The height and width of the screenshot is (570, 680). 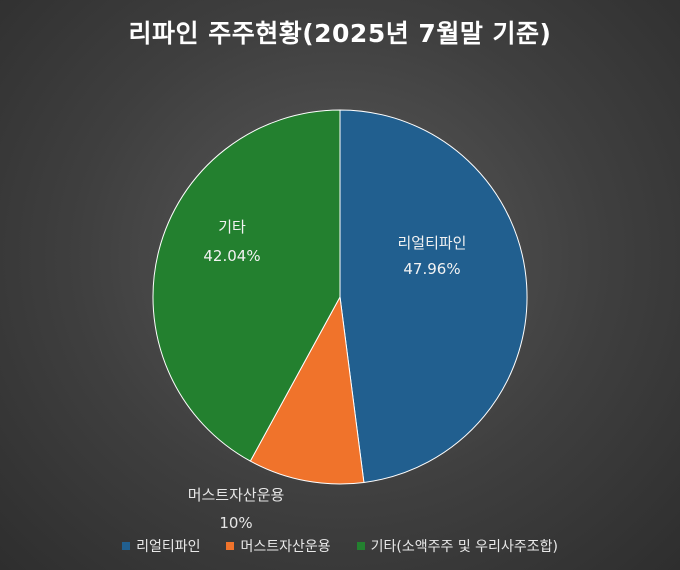 I want to click on legend: 리얼티파인 머스트자산운용 기타(소액주주 및 우리사주조합), so click(x=340, y=546).